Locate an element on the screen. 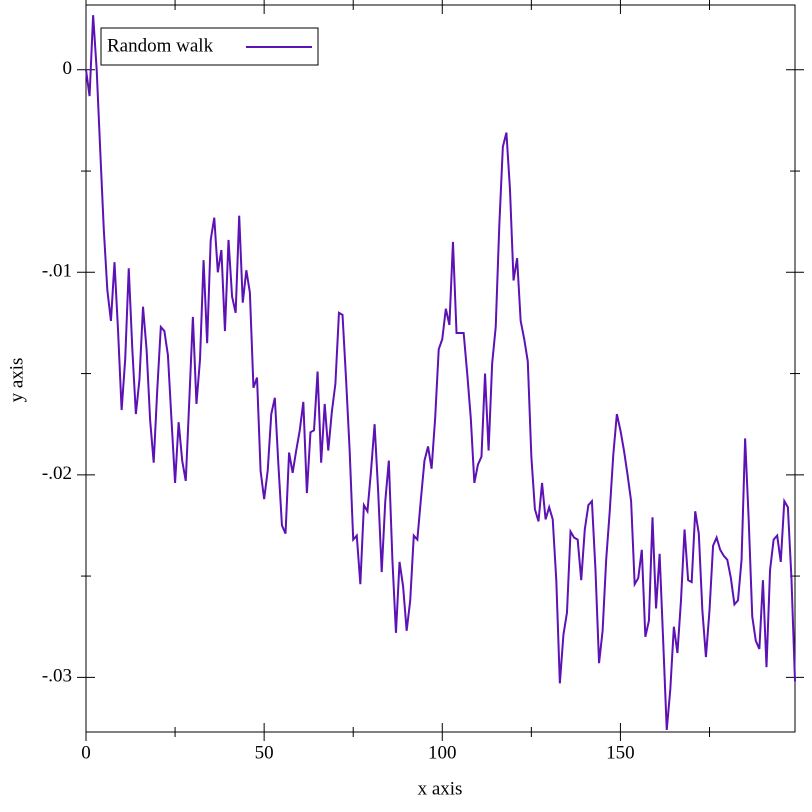 The image size is (812, 812). y-tick-label: 0 is located at coordinates (68, 68).